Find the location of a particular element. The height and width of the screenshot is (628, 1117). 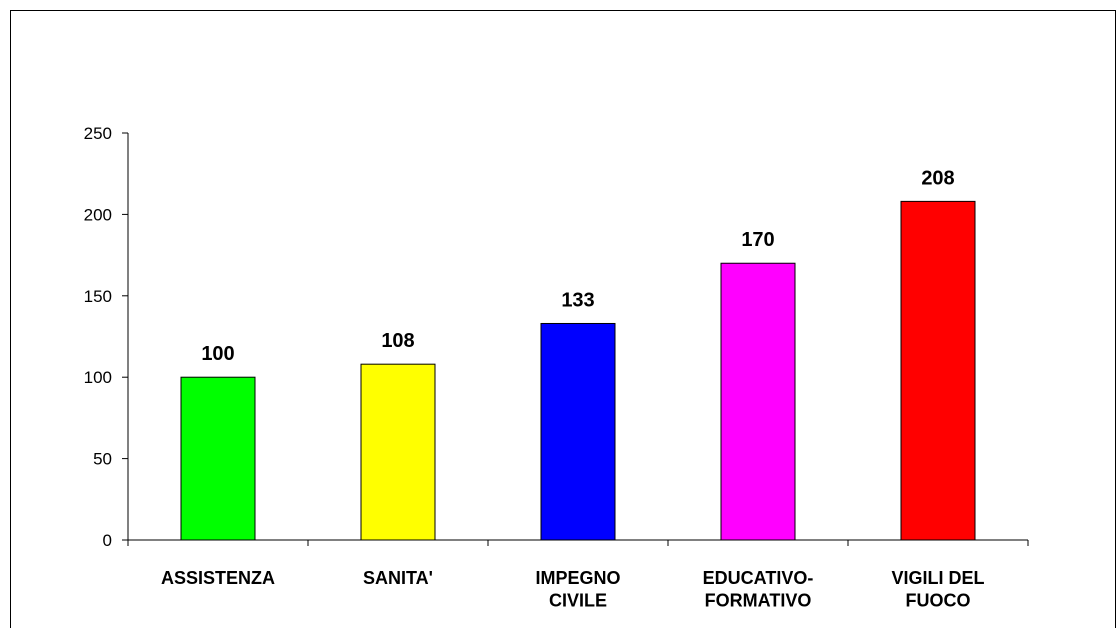

x-tick-label: EDUCATIVO-FORMATIVO is located at coordinates (758, 589).